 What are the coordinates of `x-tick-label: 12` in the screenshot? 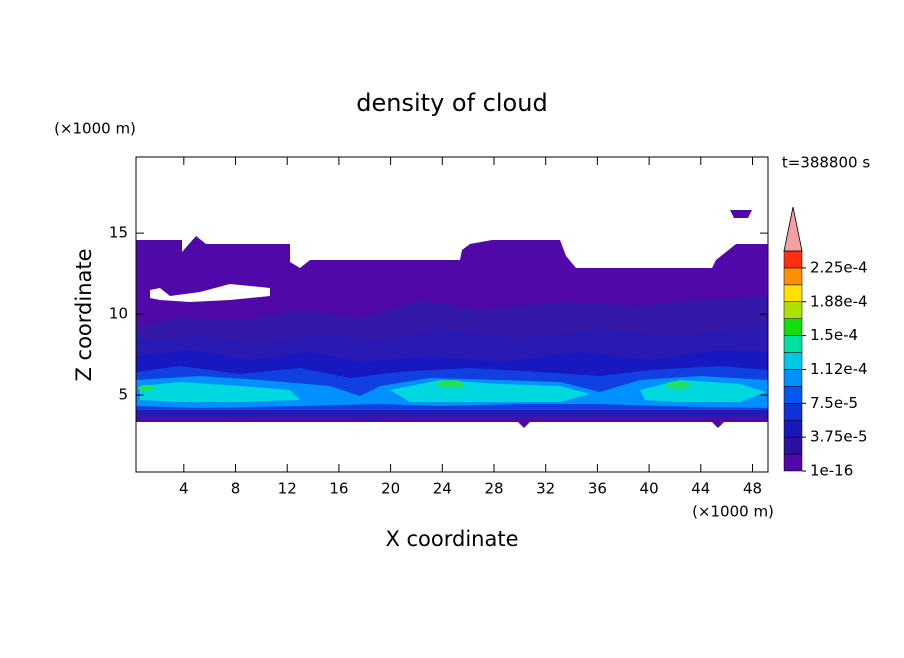 It's located at (287, 489).